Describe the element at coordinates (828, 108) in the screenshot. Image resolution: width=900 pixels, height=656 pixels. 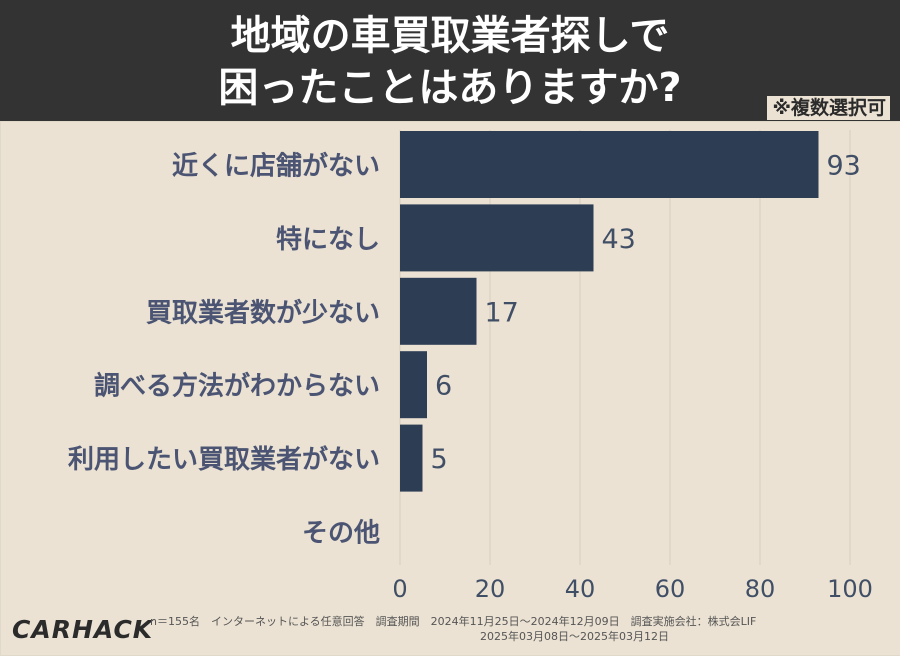
I see `multiple-choice-note: ※複数選択可` at that location.